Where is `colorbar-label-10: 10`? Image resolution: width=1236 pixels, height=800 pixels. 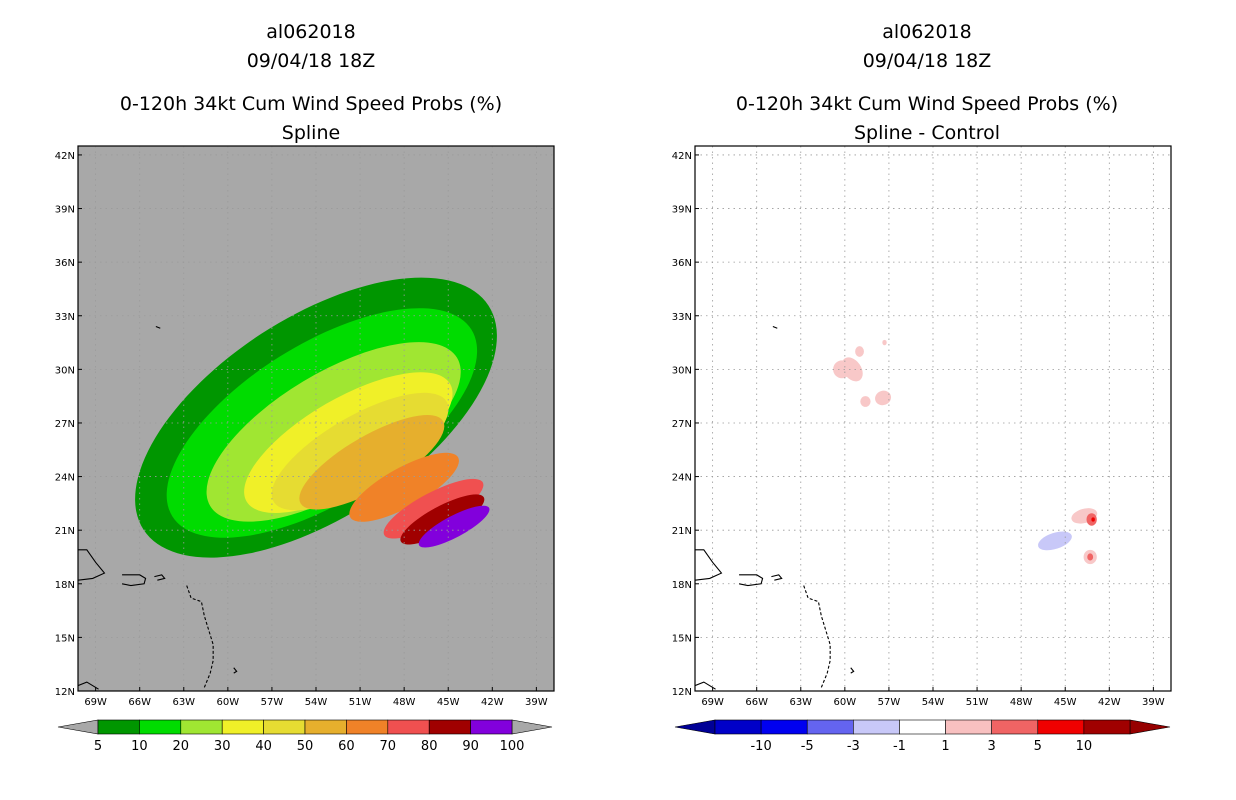
colorbar-label-10: 10 is located at coordinates (139, 746).